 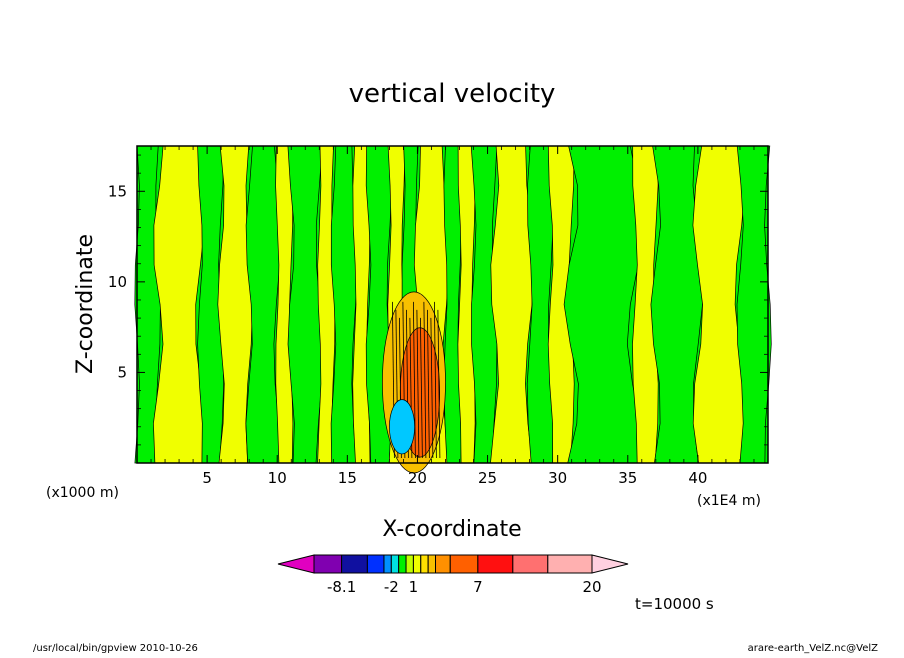 I want to click on time-label: t=10000 s, so click(x=674, y=604).